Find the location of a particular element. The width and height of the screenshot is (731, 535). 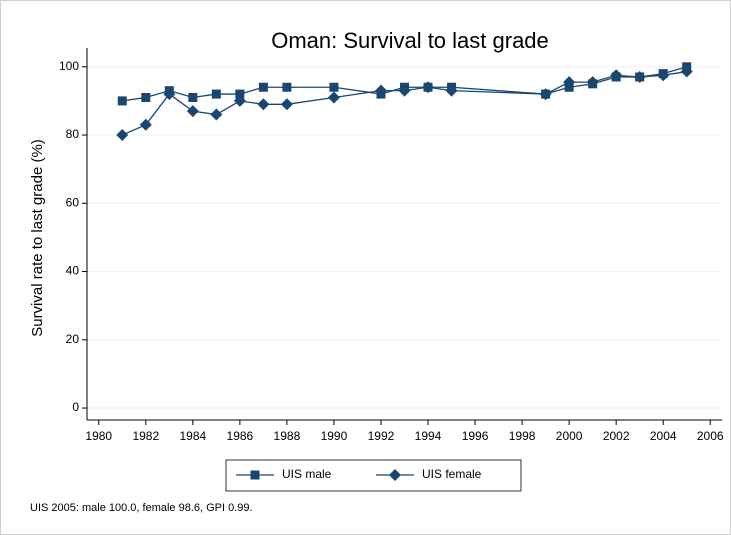

legend is located at coordinates (373, 475).